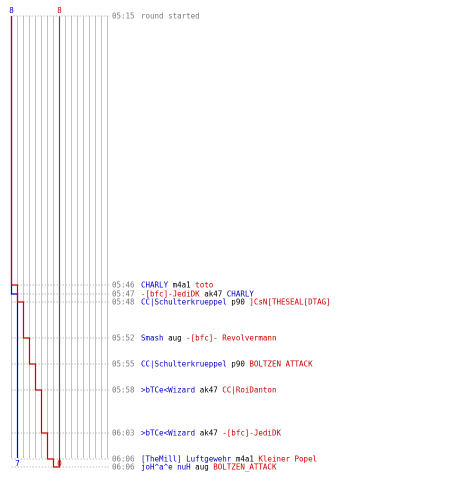 The height and width of the screenshot is (500, 450). What do you see at coordinates (238, 294) in the screenshot?
I see `victim-name: CHARLY` at bounding box center [238, 294].